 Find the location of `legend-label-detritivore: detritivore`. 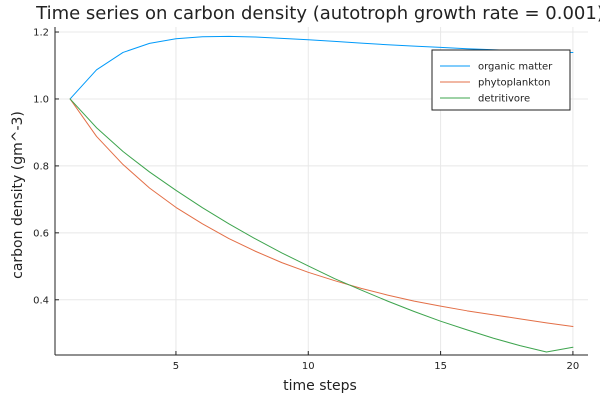

legend-label-detritivore: detritivore is located at coordinates (504, 99).